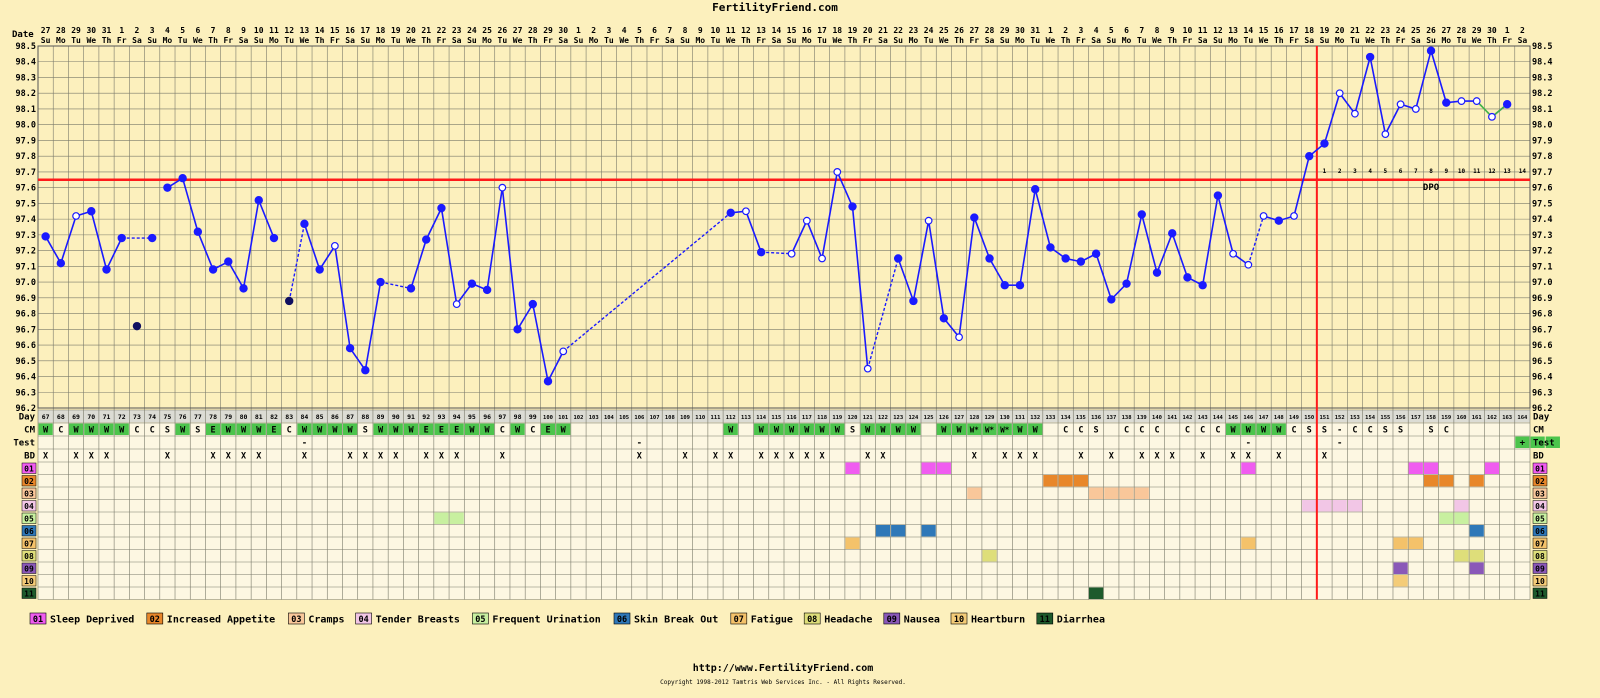 The width and height of the screenshot is (1600, 698). Describe the element at coordinates (676, 620) in the screenshot. I see `legend-label-06: Skin Break Out` at that location.